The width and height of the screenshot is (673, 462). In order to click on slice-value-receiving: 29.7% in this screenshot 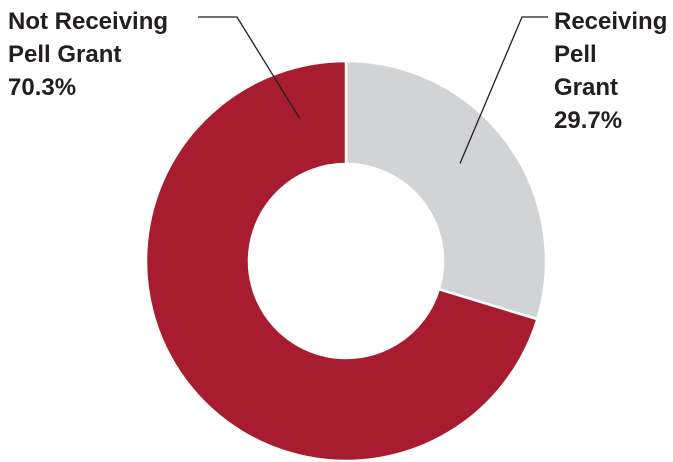, I will do `click(588, 120)`.